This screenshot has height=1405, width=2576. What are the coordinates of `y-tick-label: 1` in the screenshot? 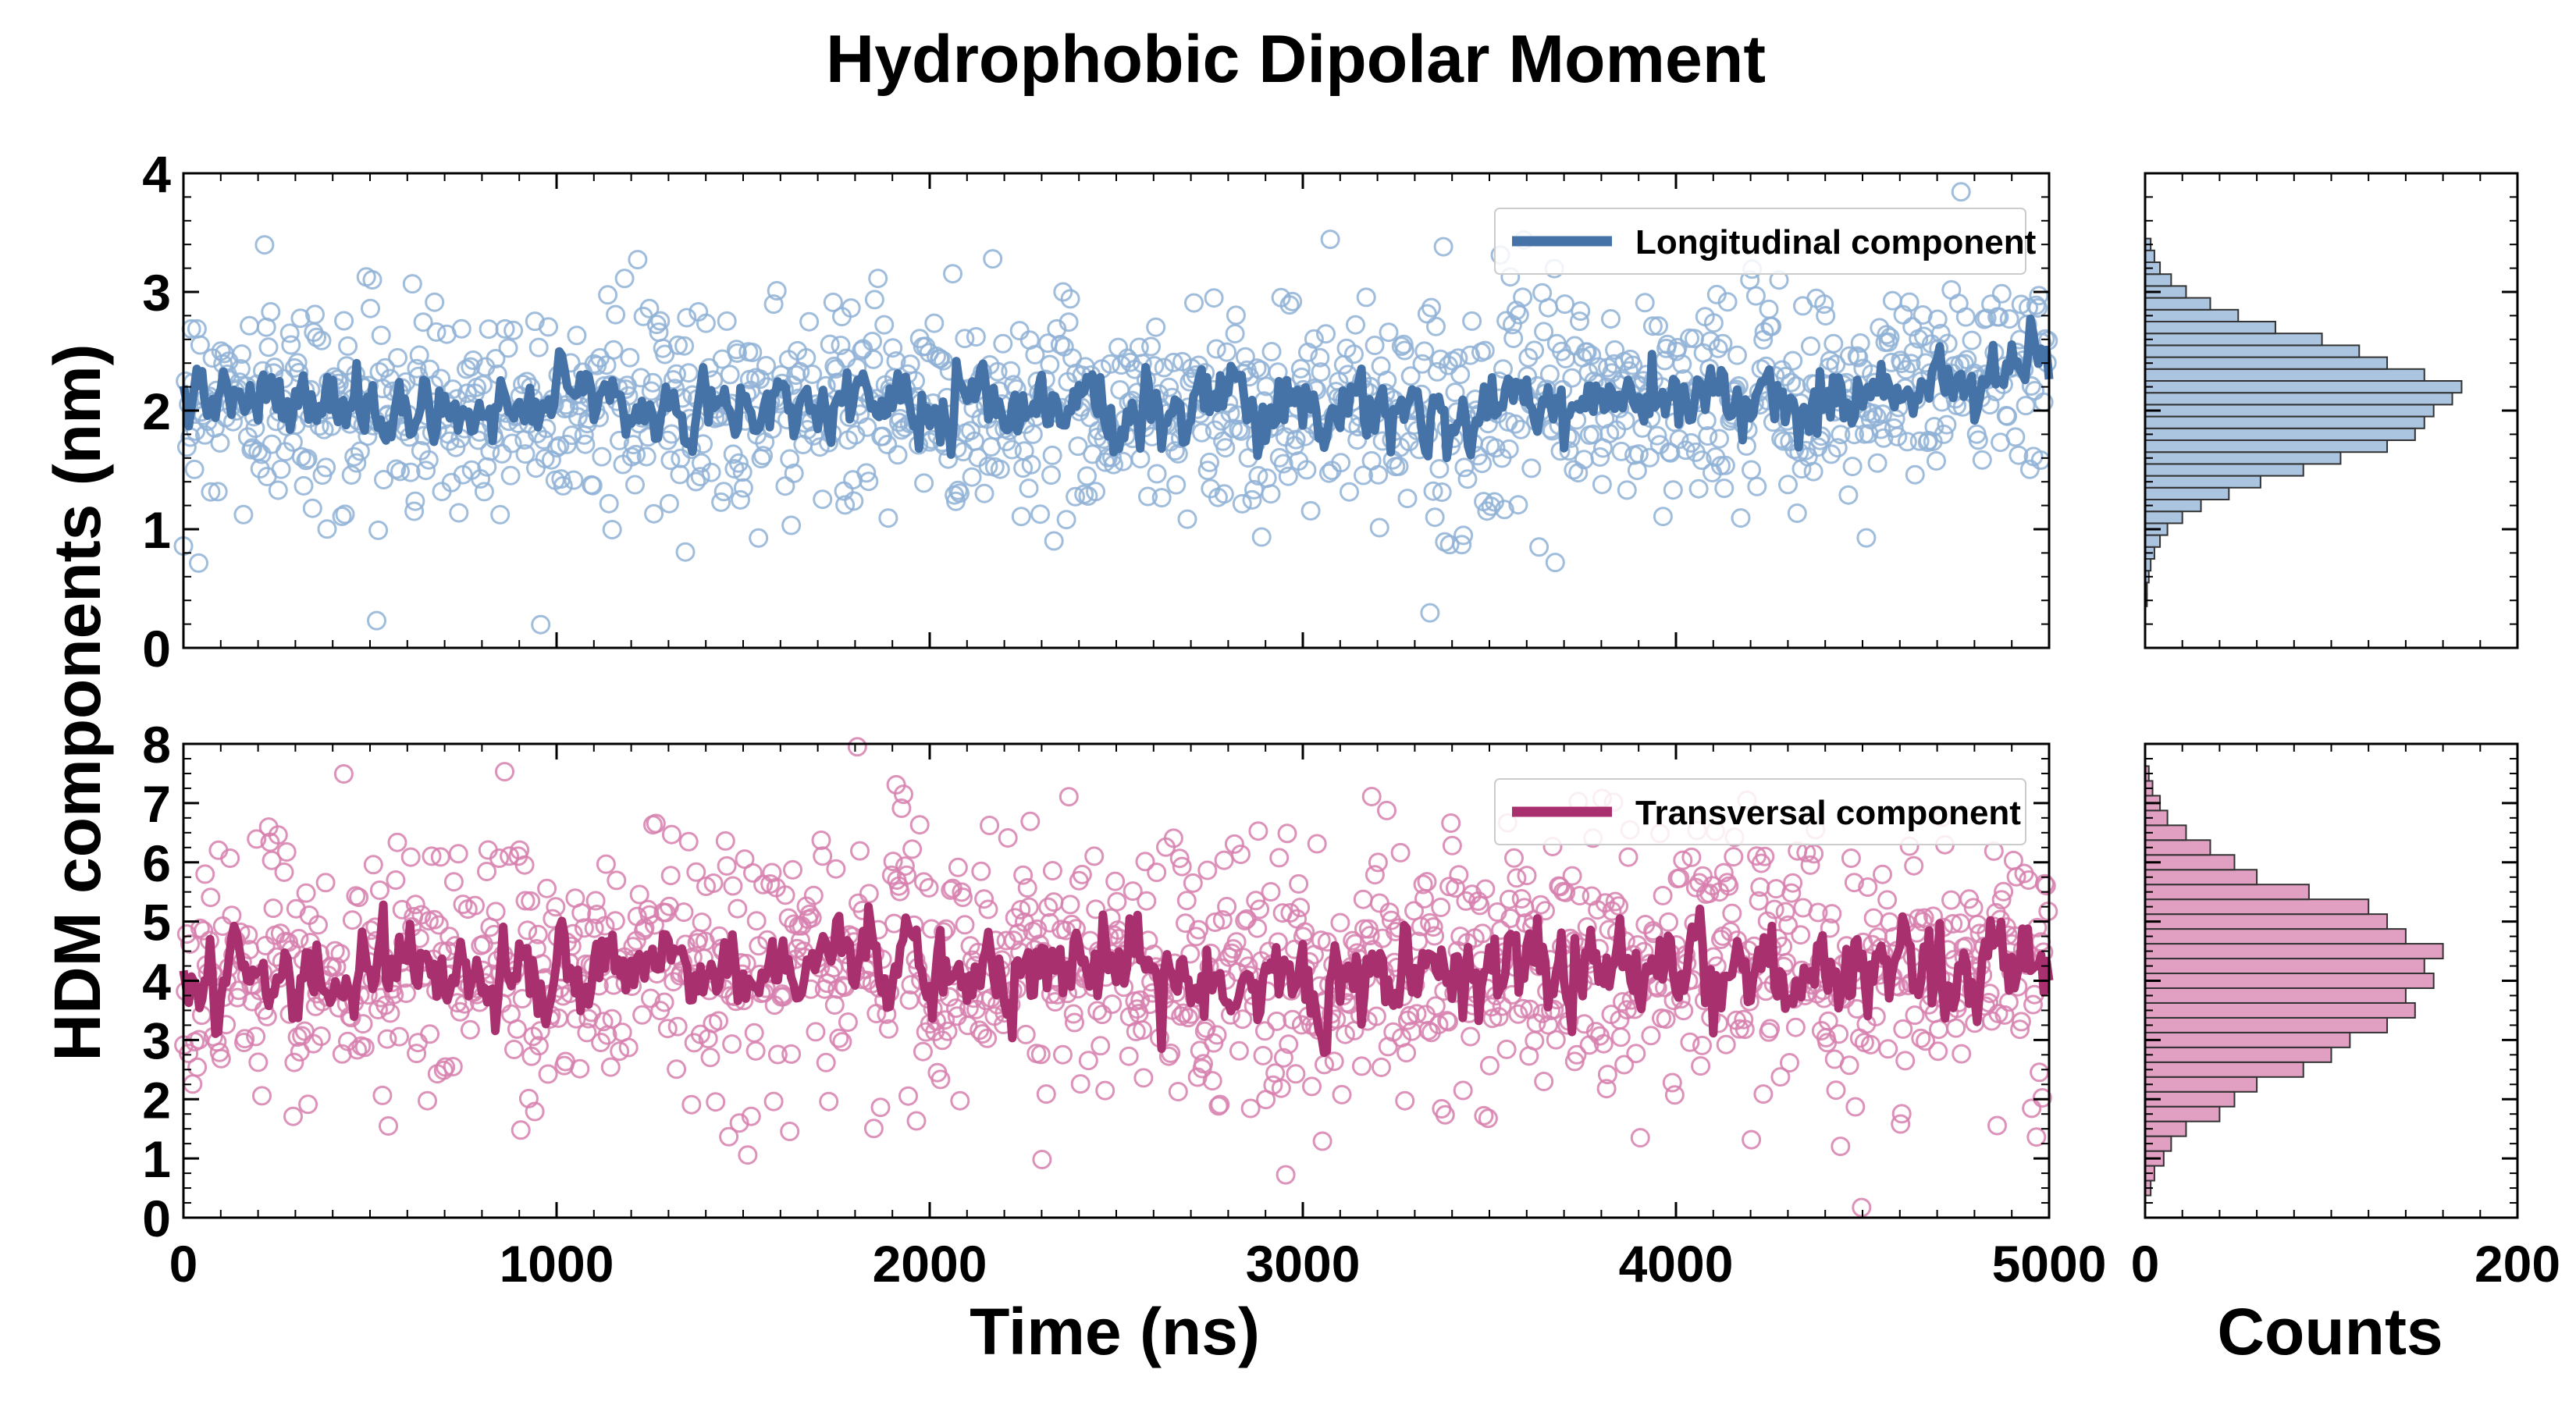 It's located at (156, 530).